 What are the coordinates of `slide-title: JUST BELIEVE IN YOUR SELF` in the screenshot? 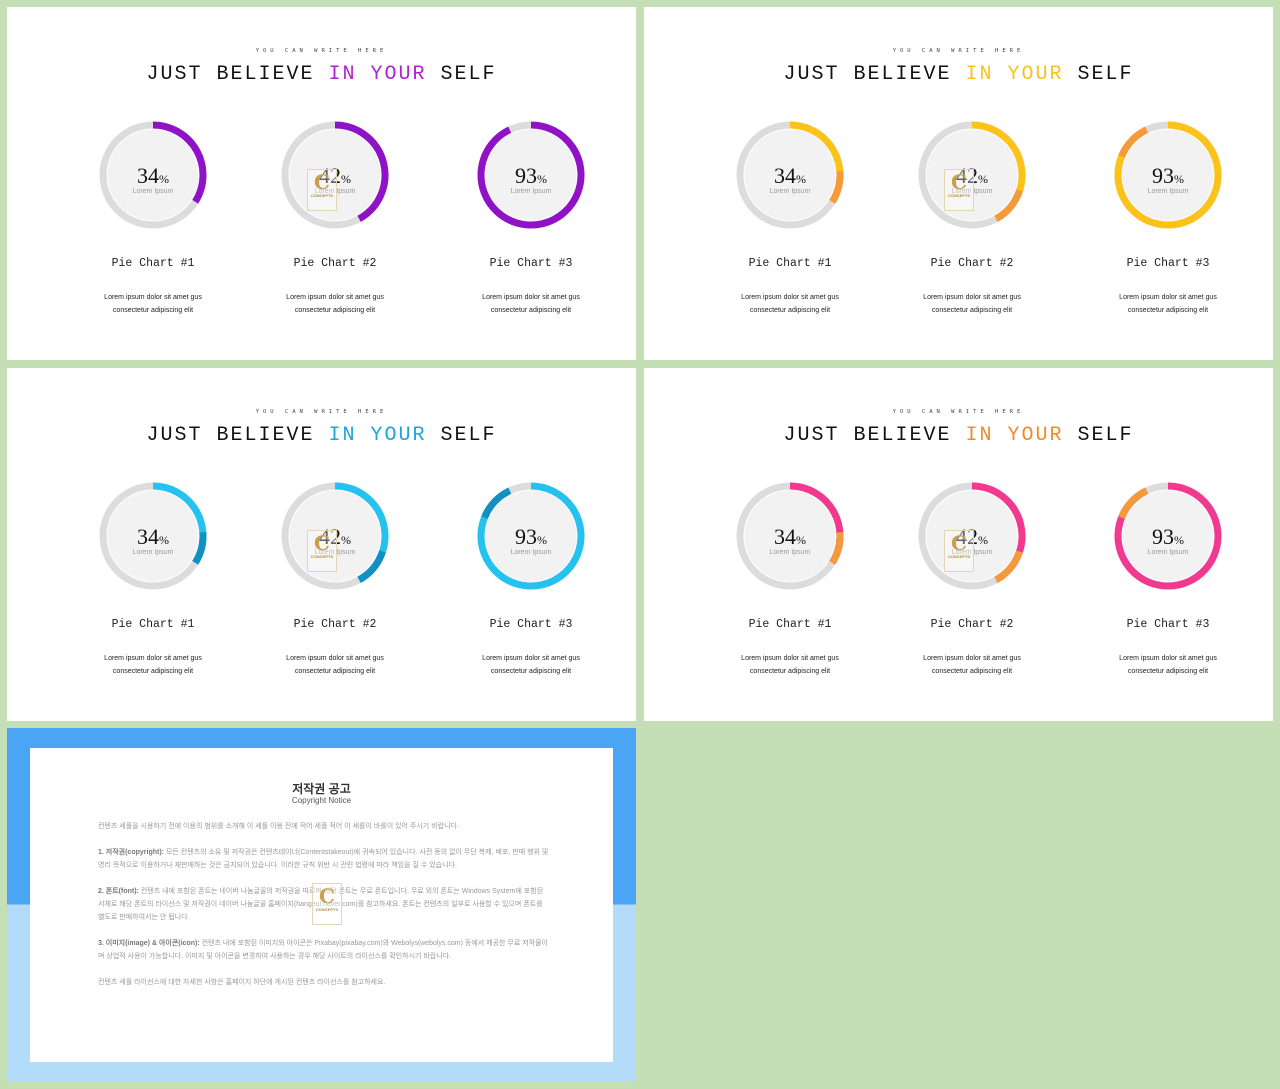 It's located at (958, 74).